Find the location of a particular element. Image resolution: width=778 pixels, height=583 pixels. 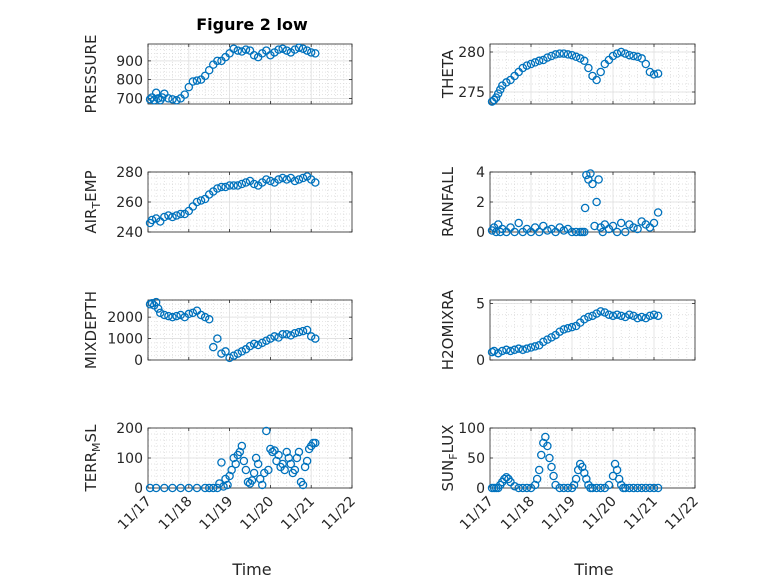

x-tick-label: 11/17 is located at coordinates (135, 514).